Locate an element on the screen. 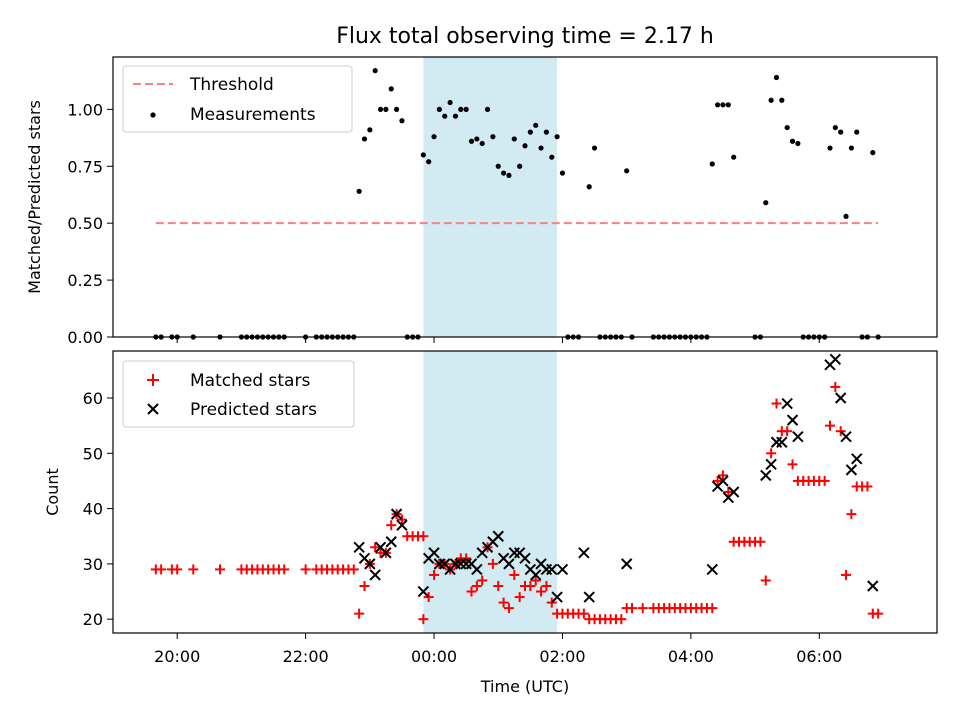 The width and height of the screenshot is (960, 720). top-legend-box is located at coordinates (237, 99).